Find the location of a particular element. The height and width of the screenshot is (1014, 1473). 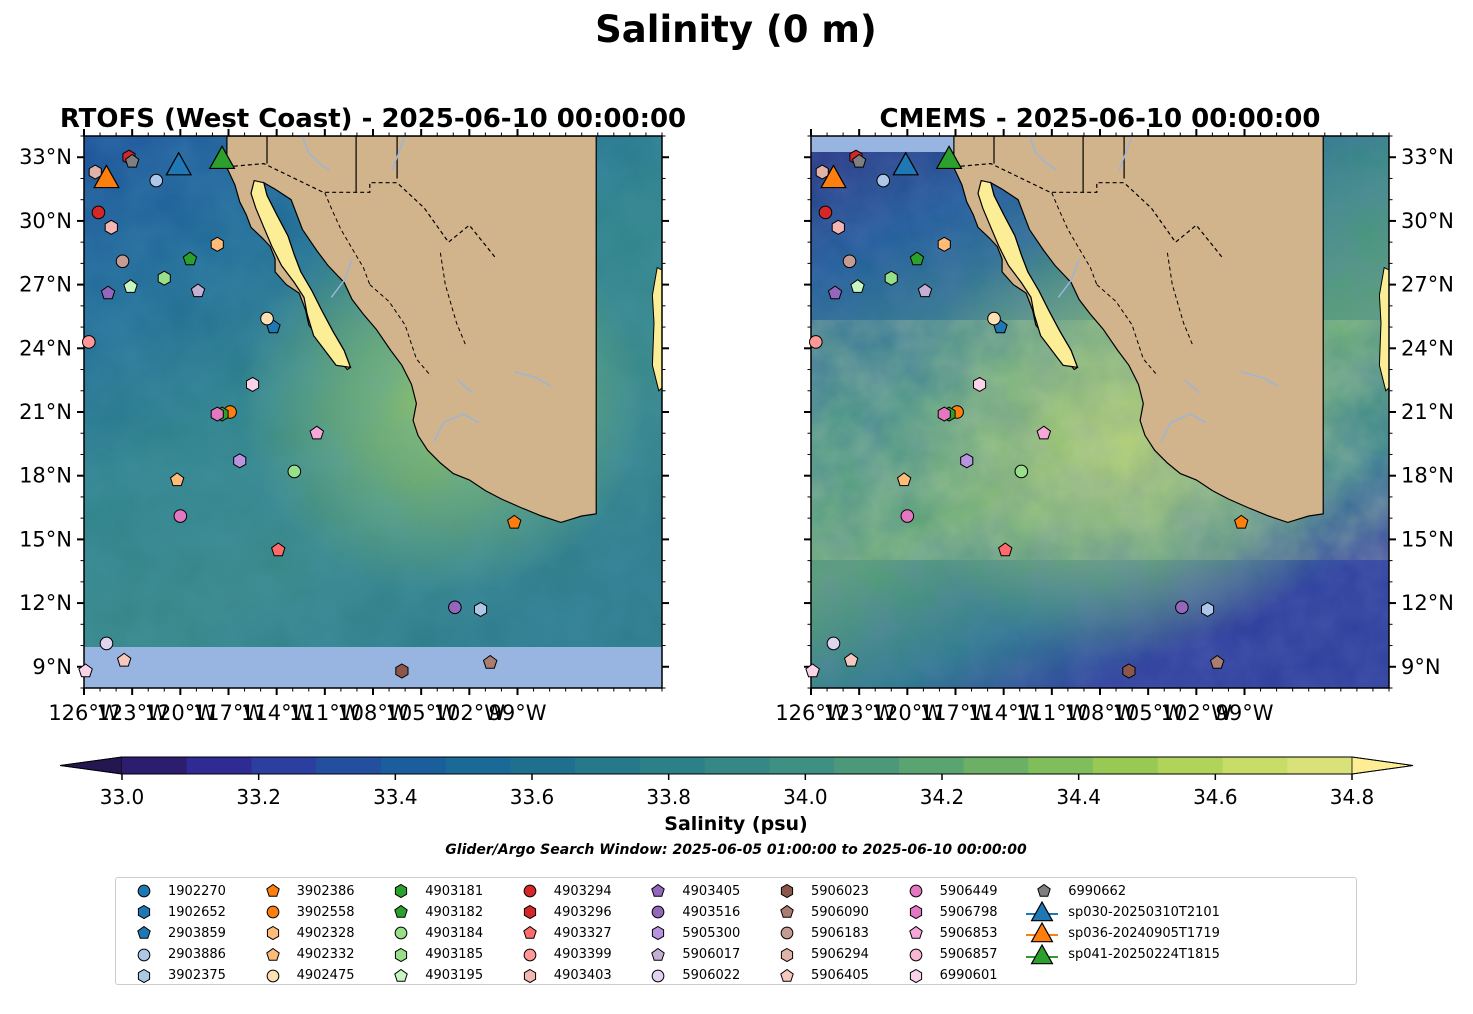

y-tick-label: 24°N is located at coordinates (1427, 348).